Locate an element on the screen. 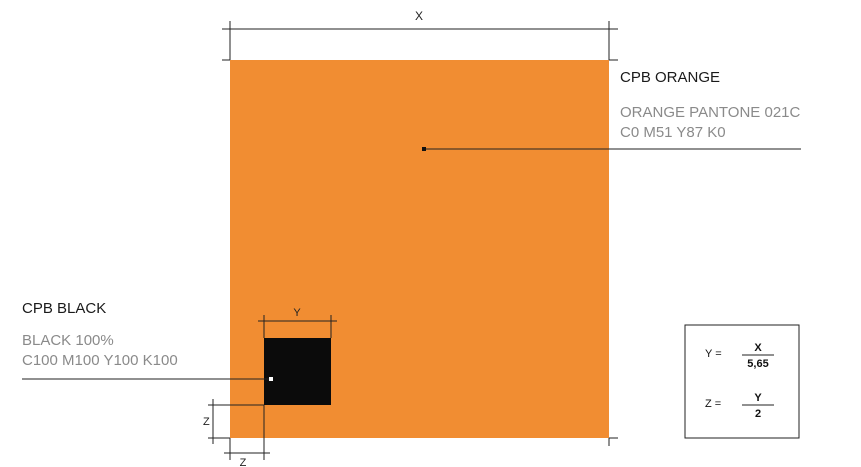  formula-y-denominator: 5,65 is located at coordinates (757, 364).